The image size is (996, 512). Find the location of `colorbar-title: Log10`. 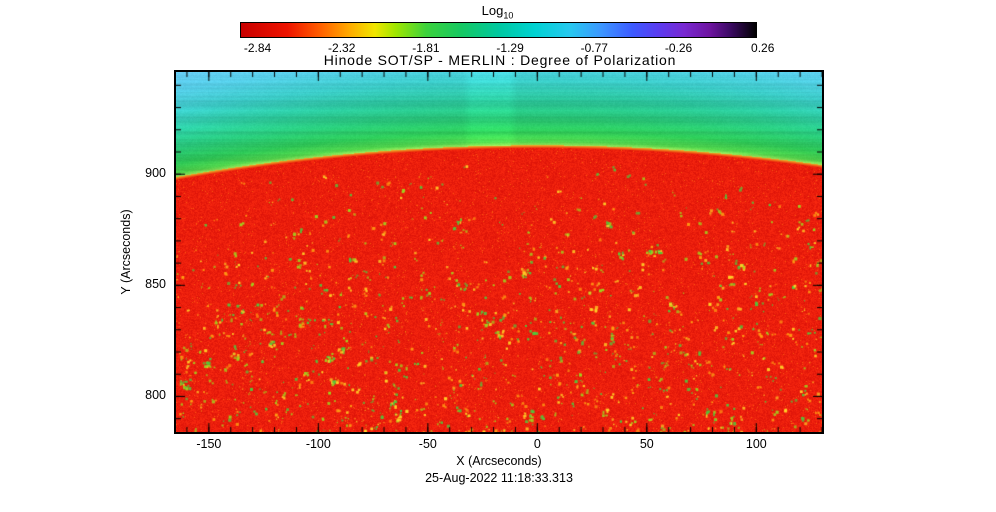

colorbar-title: Log10 is located at coordinates (497, 12).